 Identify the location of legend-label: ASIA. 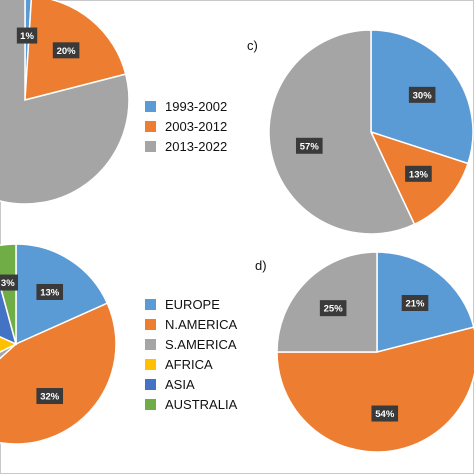
(180, 384).